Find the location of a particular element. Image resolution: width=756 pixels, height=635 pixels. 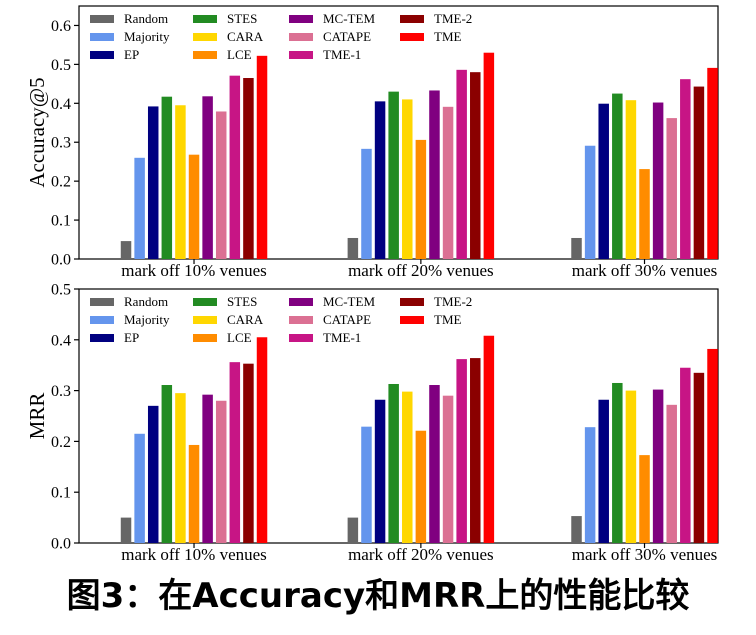

y-tick-label: 0.4 is located at coordinates (61, 104).